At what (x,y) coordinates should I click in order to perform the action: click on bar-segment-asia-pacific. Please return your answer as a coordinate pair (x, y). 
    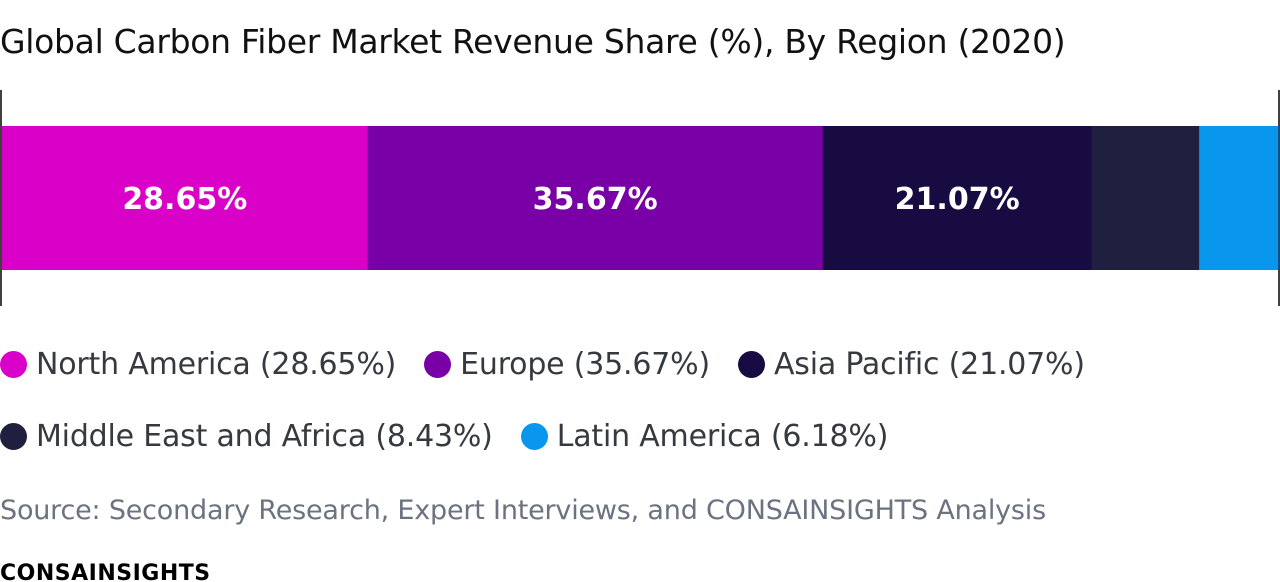
    Looking at the image, I should click on (957, 198).